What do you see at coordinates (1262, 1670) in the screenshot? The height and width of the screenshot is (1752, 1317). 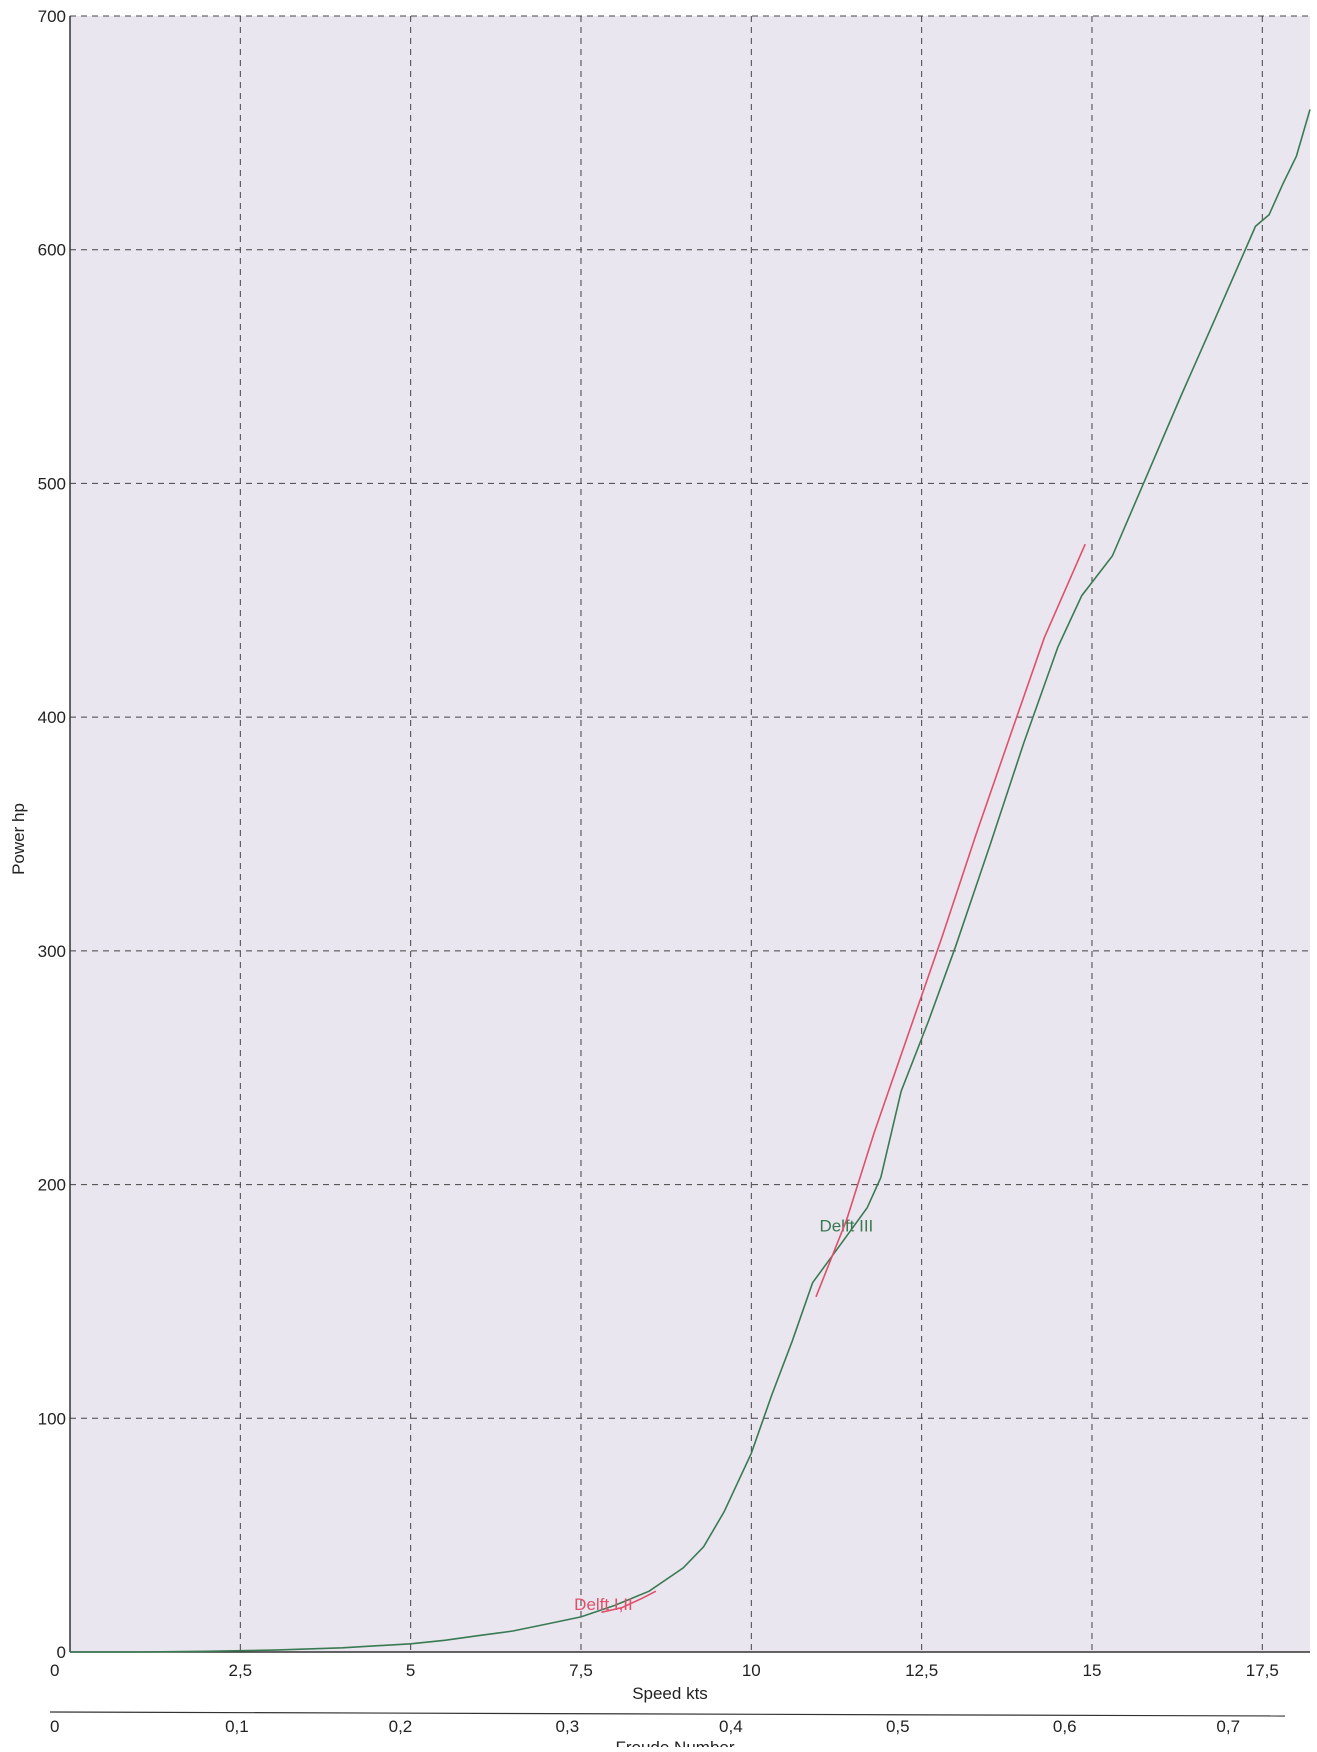 I see `x-tick-label: 17,5` at bounding box center [1262, 1670].